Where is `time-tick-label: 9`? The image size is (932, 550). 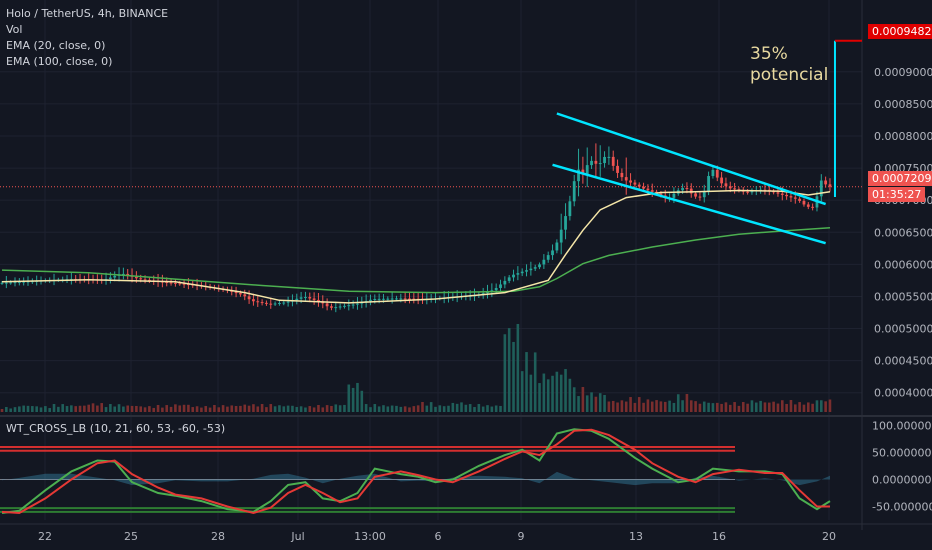 time-tick-label: 9 is located at coordinates (521, 536).